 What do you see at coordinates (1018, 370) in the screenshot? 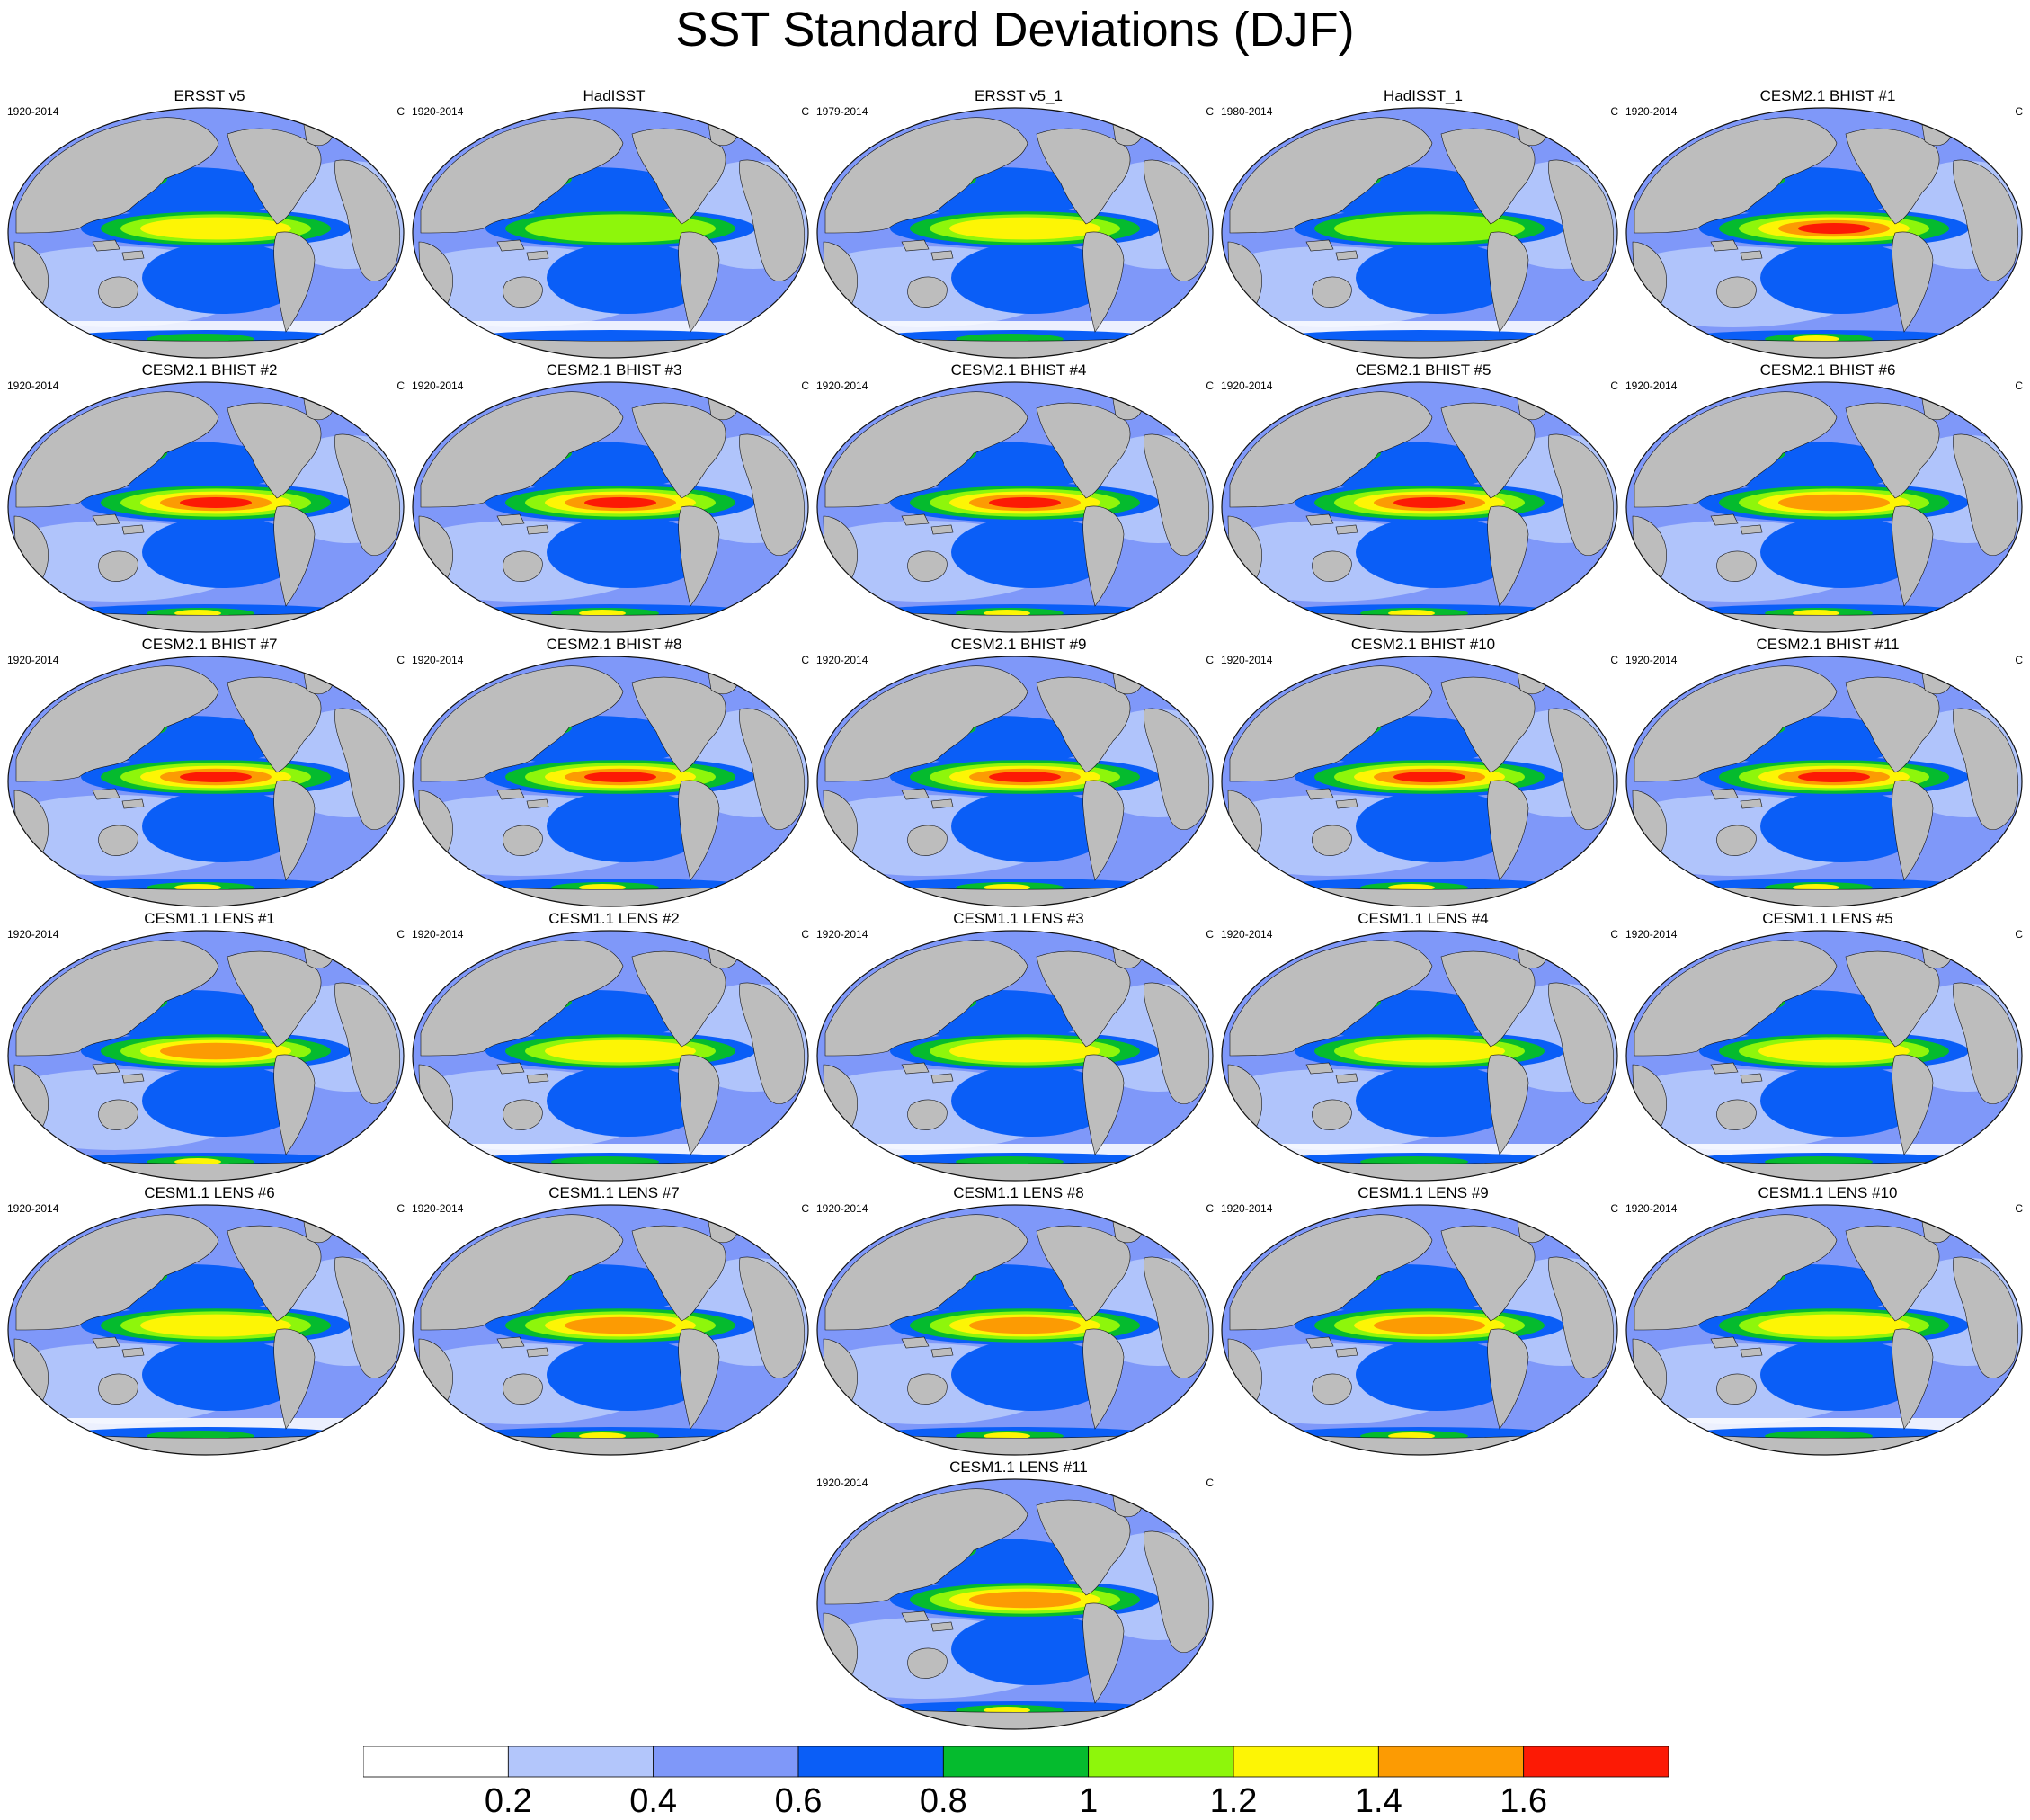
I see `panel-title: CESM2.1 BHIST #4` at bounding box center [1018, 370].